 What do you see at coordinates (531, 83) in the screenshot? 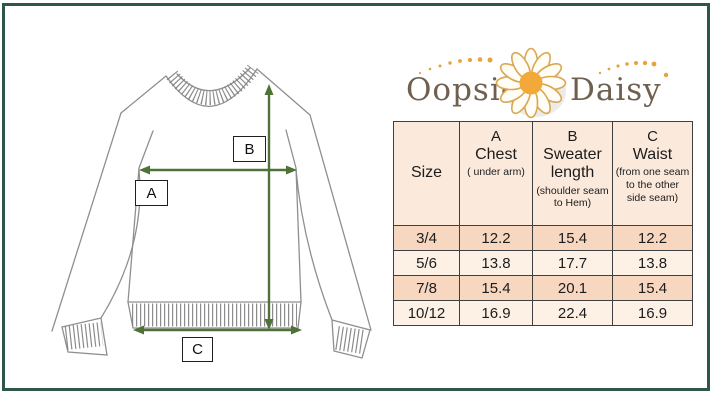
I see `daisy-icon` at bounding box center [531, 83].